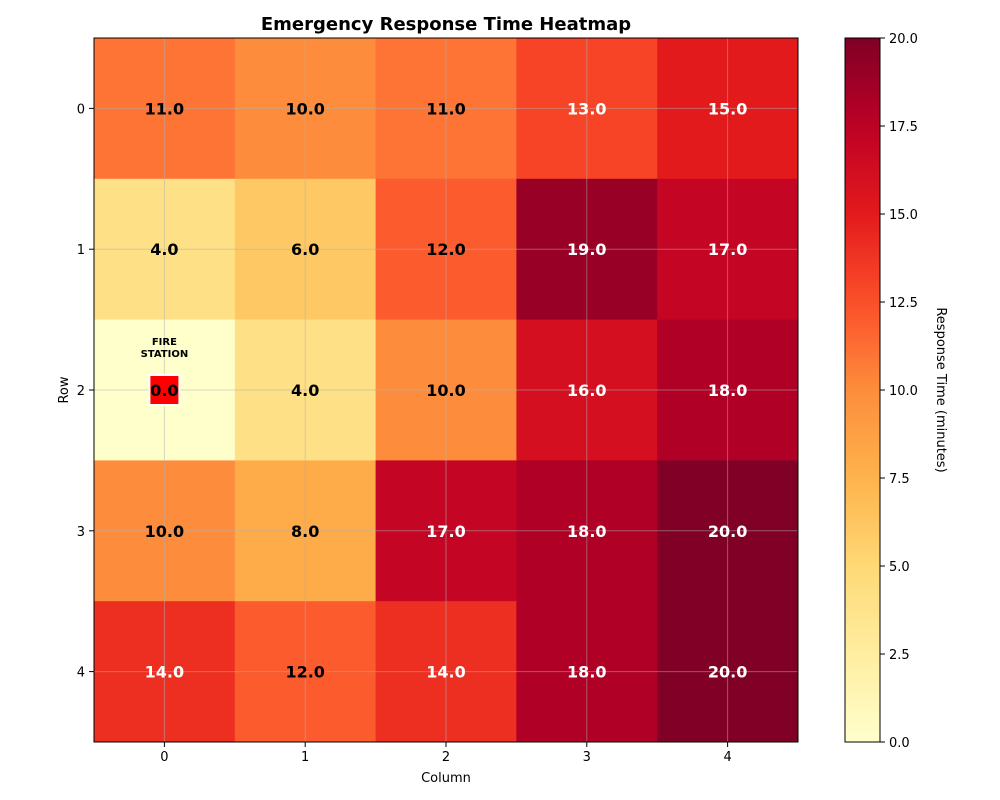 This screenshot has width=1000, height=800. What do you see at coordinates (903, 303) in the screenshot?
I see `colorbar-tick-label: 12.5` at bounding box center [903, 303].